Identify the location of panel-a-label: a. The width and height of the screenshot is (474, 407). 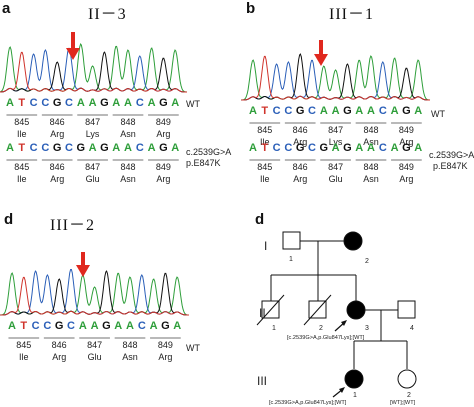
(6, 8).